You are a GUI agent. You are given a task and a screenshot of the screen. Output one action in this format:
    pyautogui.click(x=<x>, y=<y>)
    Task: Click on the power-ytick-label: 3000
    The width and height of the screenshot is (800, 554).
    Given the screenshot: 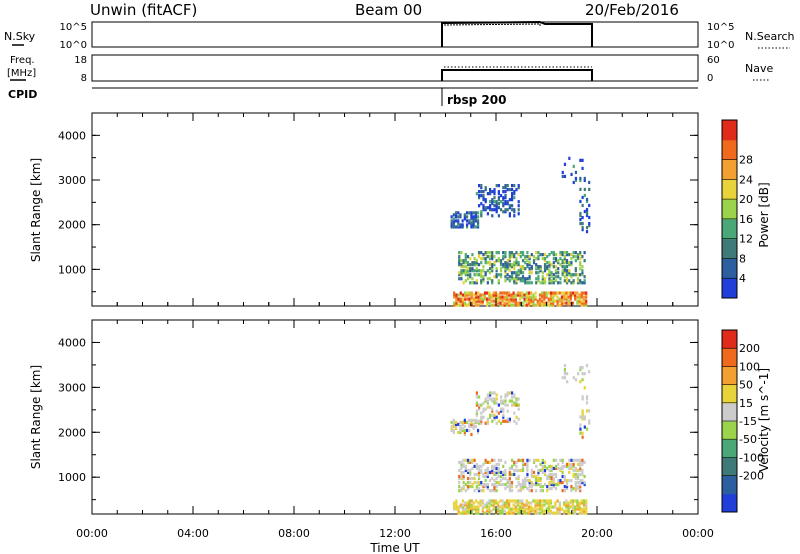 What is the action you would take?
    pyautogui.click(x=72, y=180)
    